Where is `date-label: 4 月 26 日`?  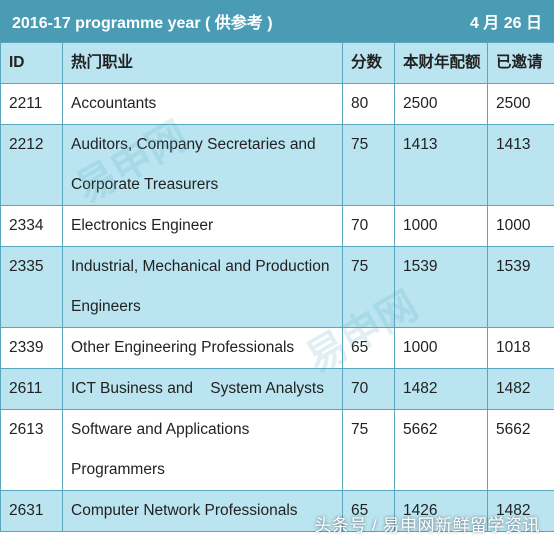 date-label: 4 月 26 日 is located at coordinates (505, 23).